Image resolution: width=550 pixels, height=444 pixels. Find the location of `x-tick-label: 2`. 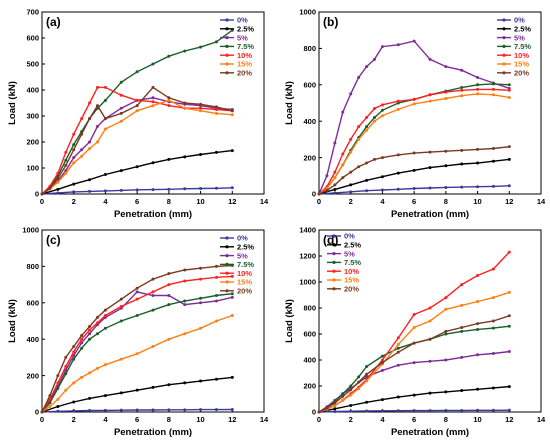

x-tick-label: 2 is located at coordinates (74, 419).